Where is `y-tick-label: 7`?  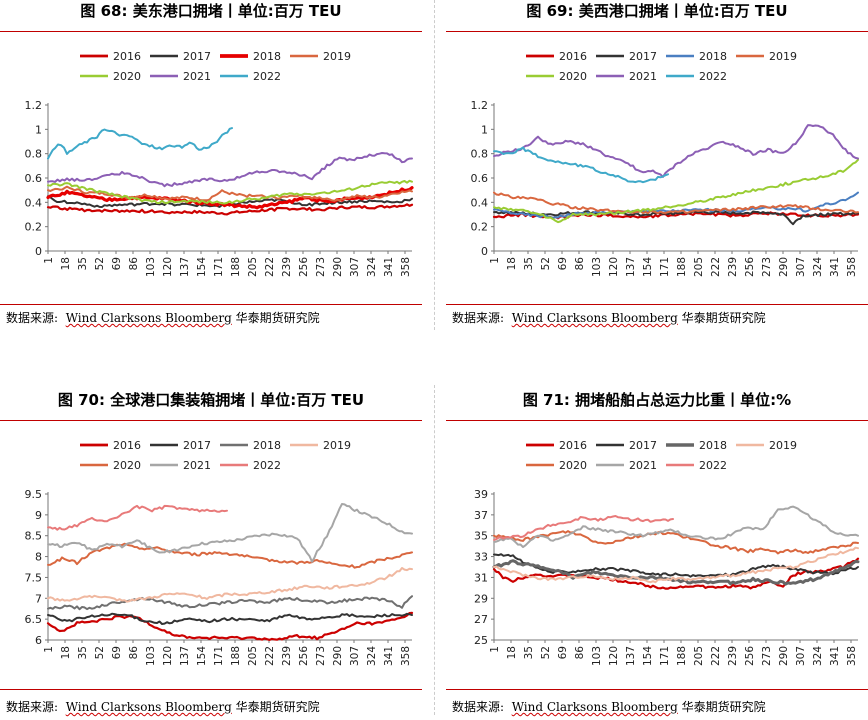 y-tick-label: 7 is located at coordinates (38, 598).